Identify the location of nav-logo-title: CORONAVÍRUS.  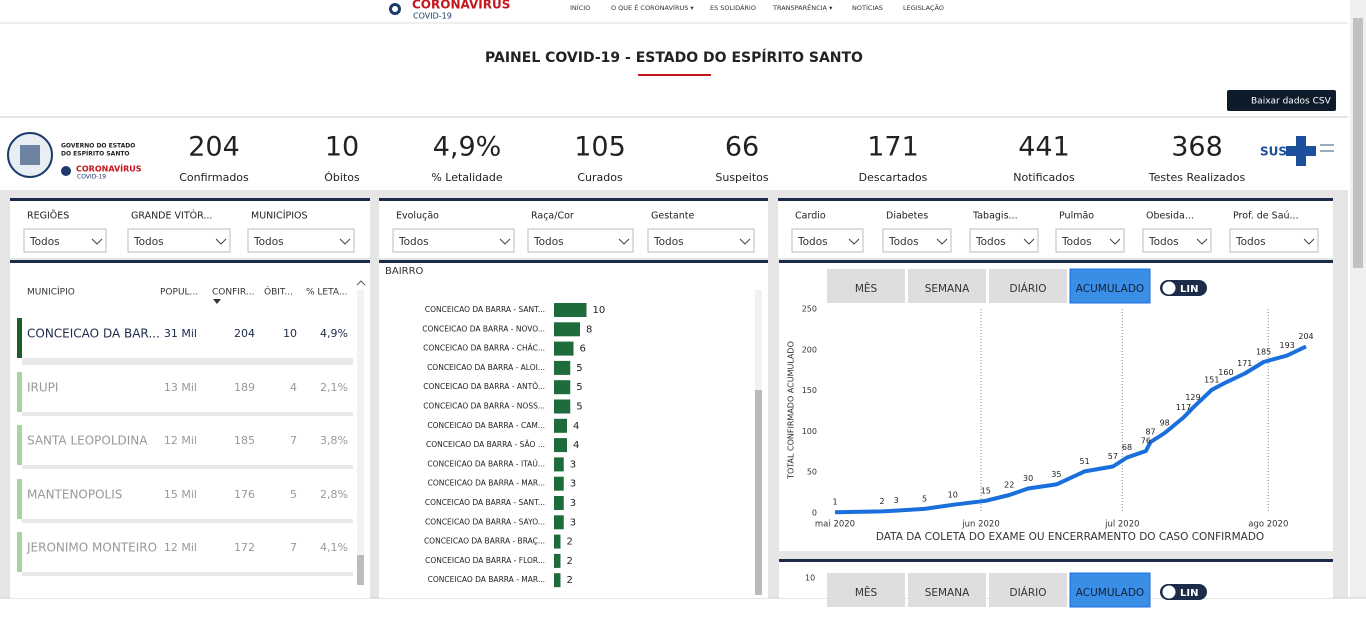
(461, 6).